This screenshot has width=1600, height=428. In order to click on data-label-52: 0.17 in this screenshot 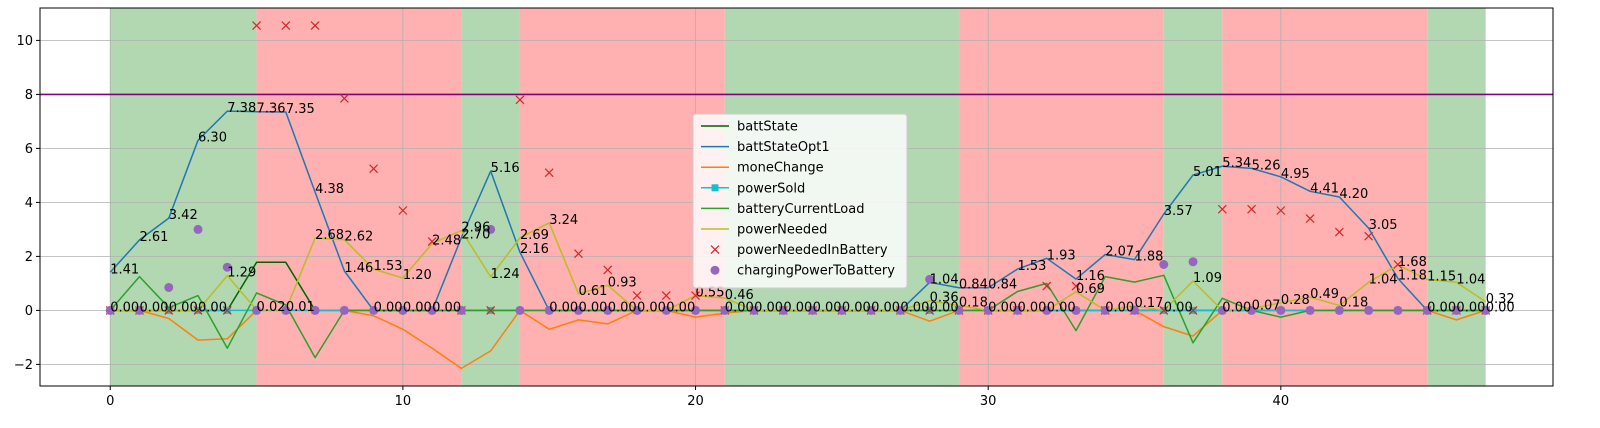, I will do `click(1149, 303)`.